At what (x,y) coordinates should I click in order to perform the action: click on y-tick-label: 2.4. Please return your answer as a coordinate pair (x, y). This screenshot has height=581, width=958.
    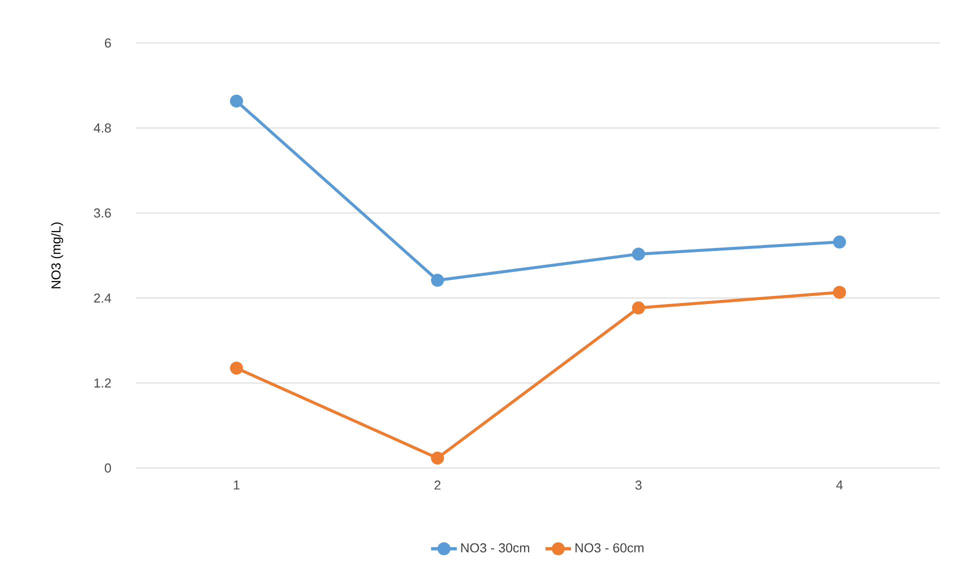
    Looking at the image, I should click on (103, 298).